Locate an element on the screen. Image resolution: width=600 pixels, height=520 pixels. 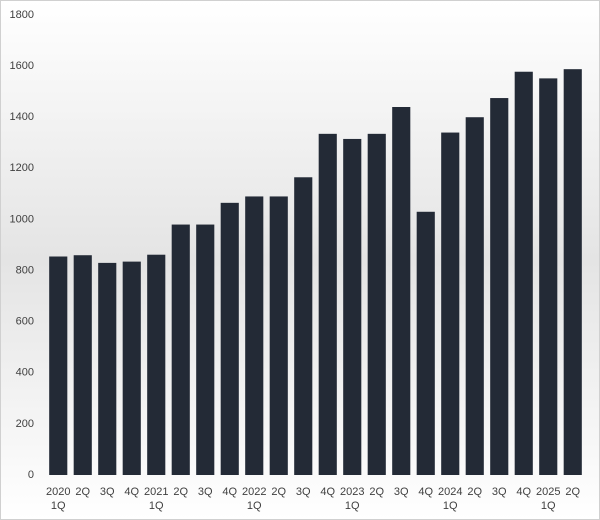
y-tick-label: 1600 is located at coordinates (22, 66).